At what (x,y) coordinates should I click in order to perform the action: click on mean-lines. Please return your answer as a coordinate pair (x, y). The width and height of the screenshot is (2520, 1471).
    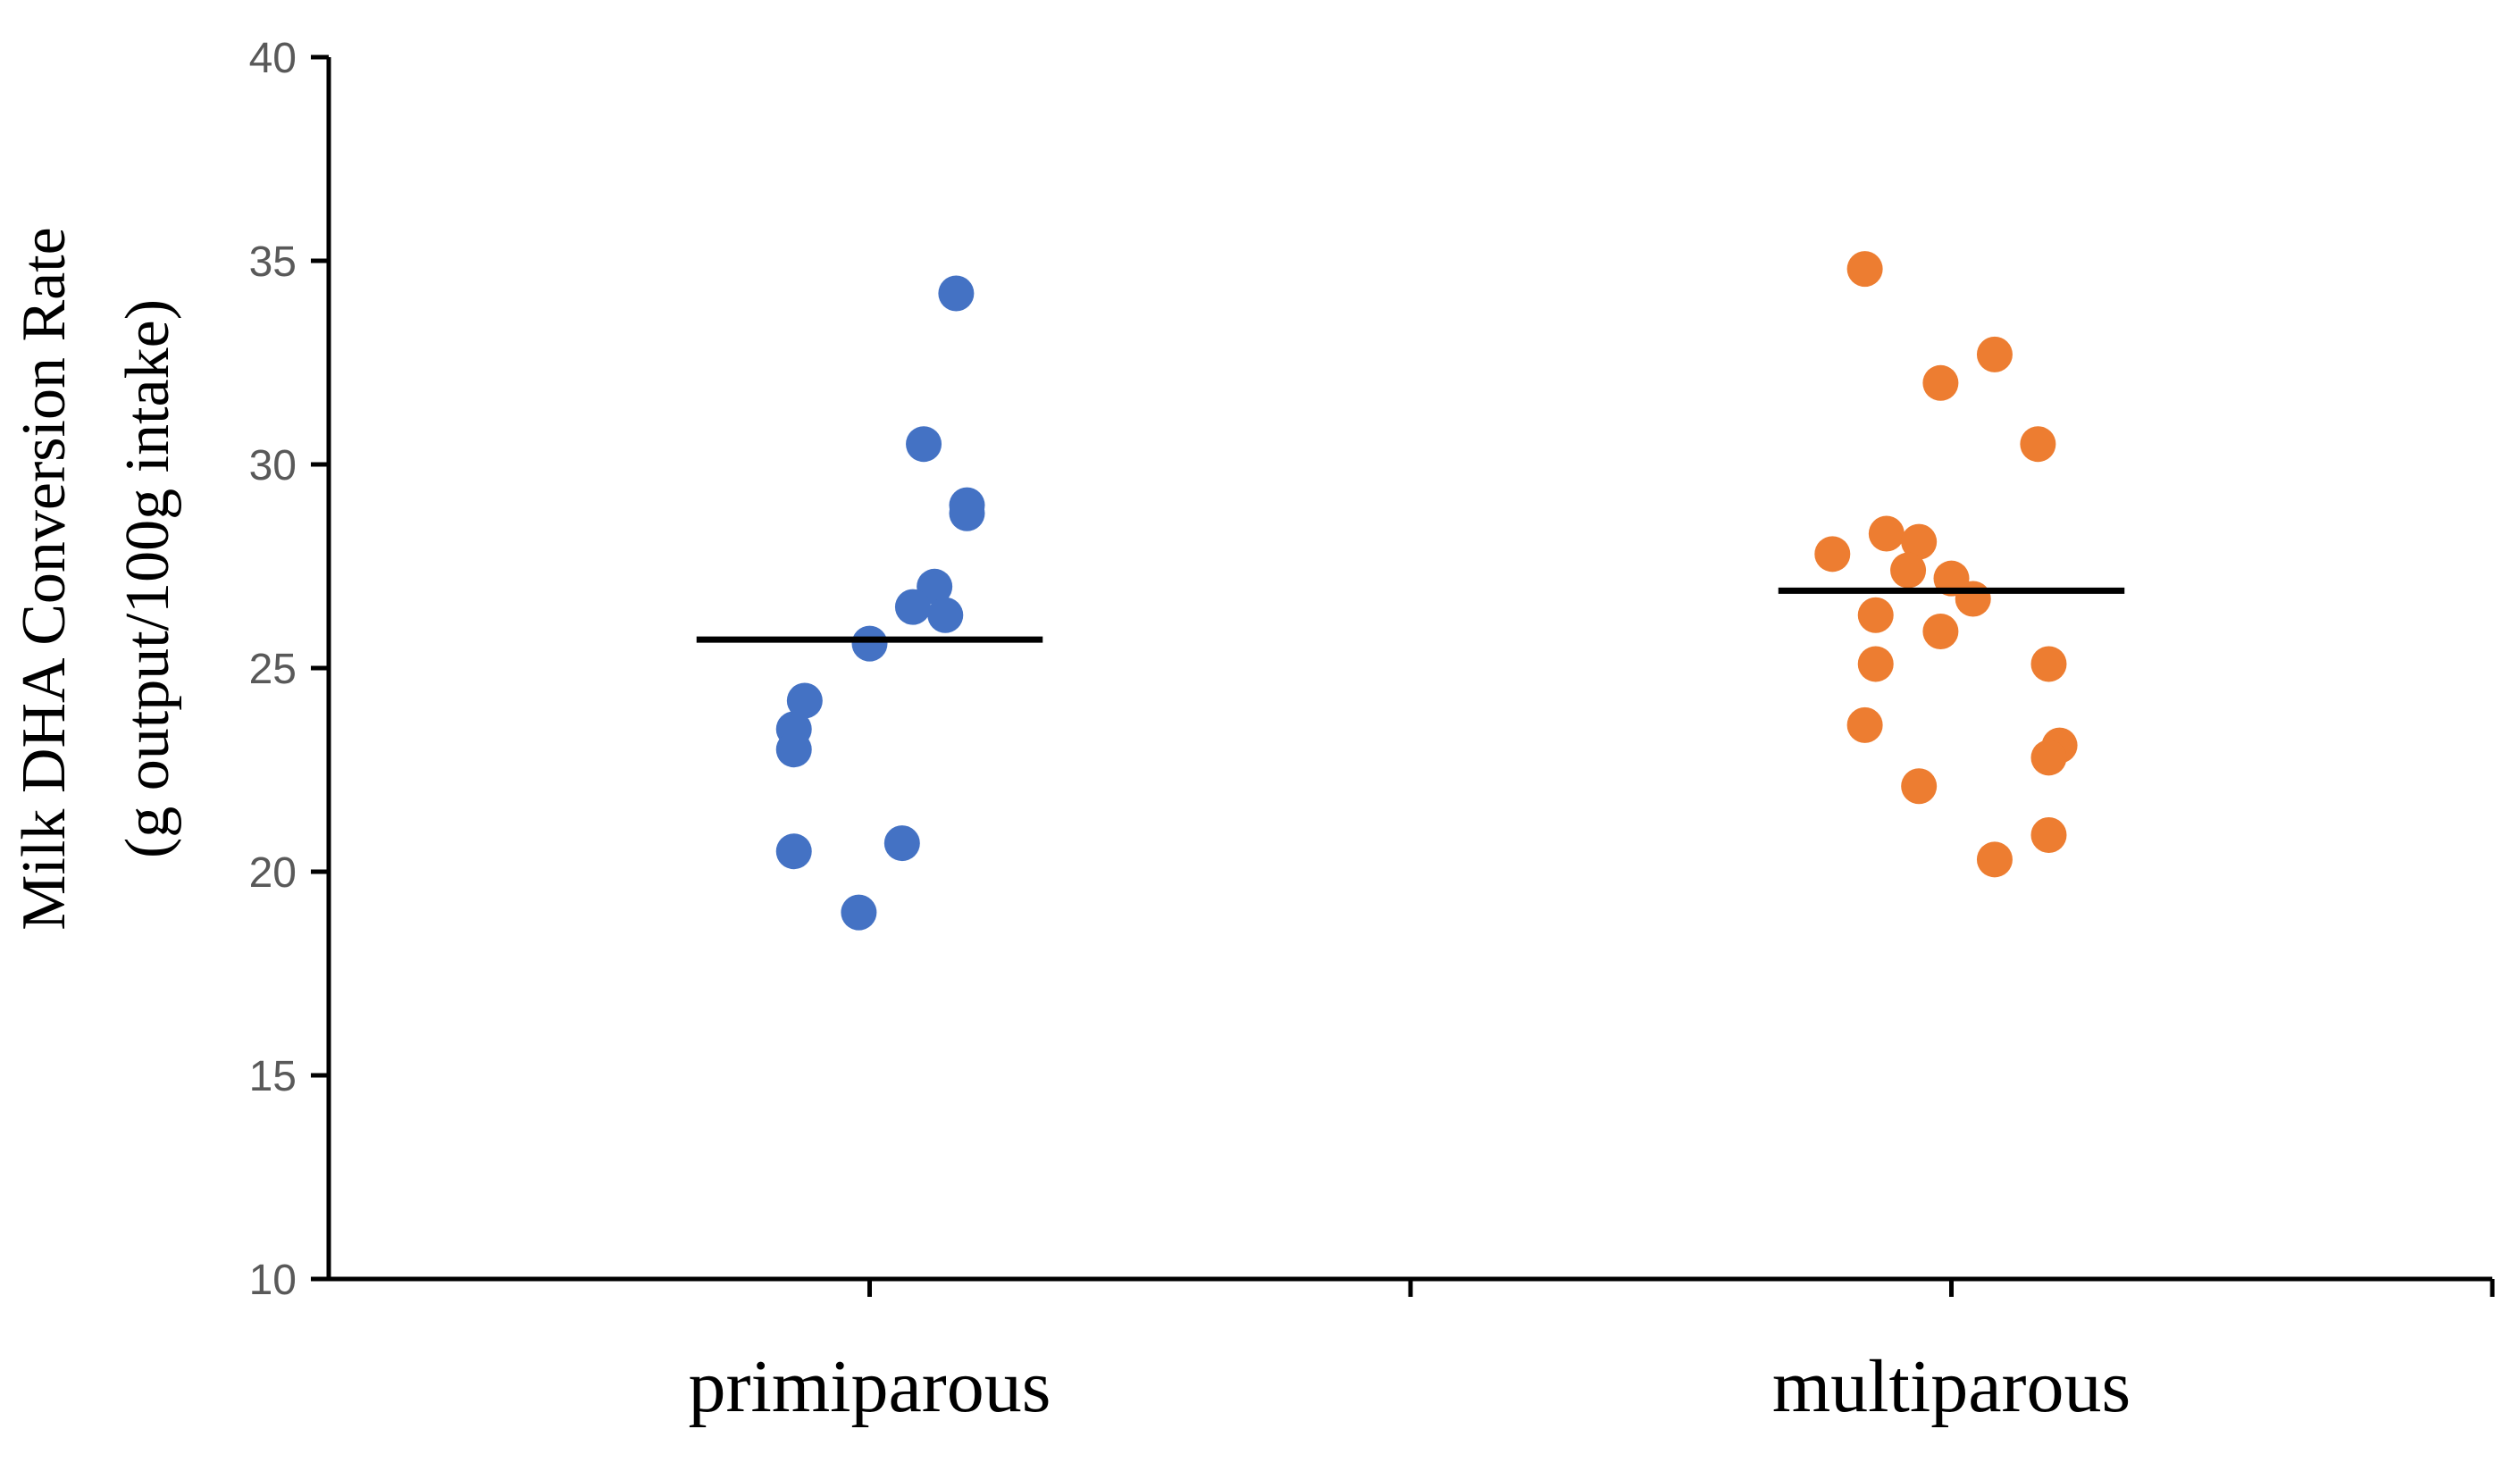
    Looking at the image, I should click on (1410, 615).